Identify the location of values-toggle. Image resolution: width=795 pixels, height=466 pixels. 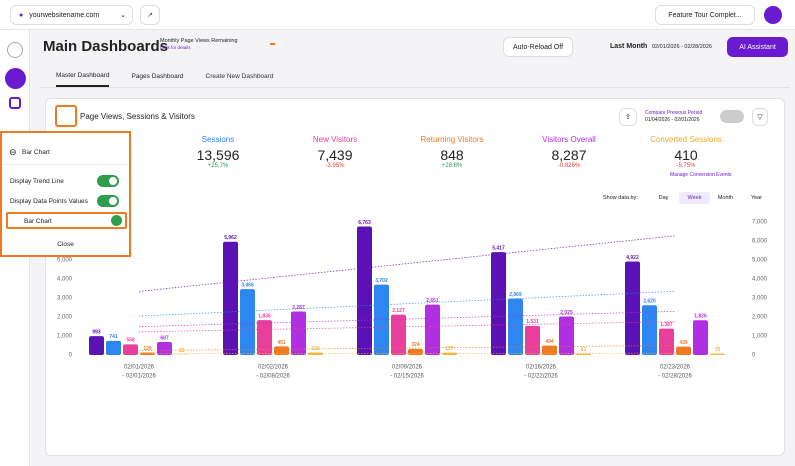
(108, 201).